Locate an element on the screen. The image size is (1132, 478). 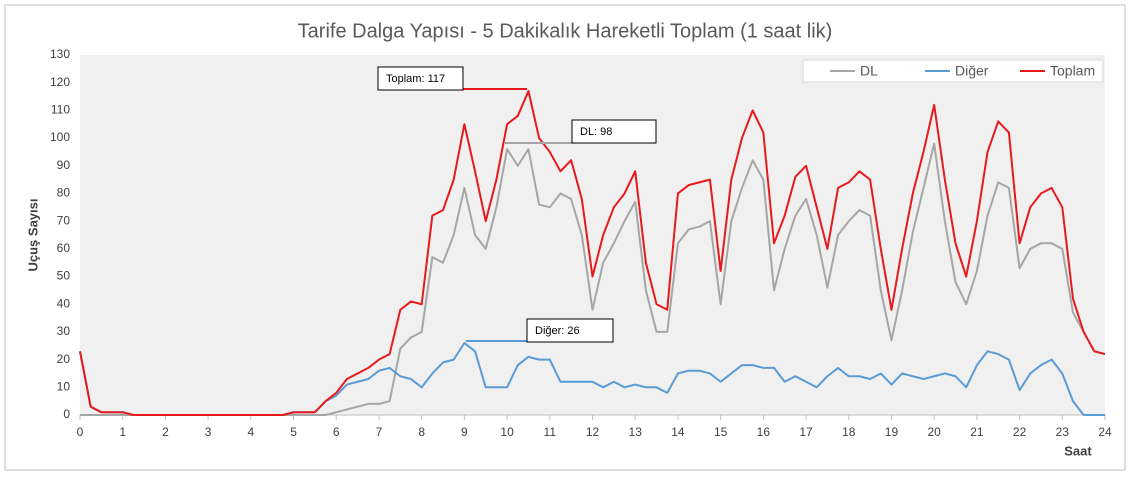
x-tick-label: 21 is located at coordinates (977, 432).